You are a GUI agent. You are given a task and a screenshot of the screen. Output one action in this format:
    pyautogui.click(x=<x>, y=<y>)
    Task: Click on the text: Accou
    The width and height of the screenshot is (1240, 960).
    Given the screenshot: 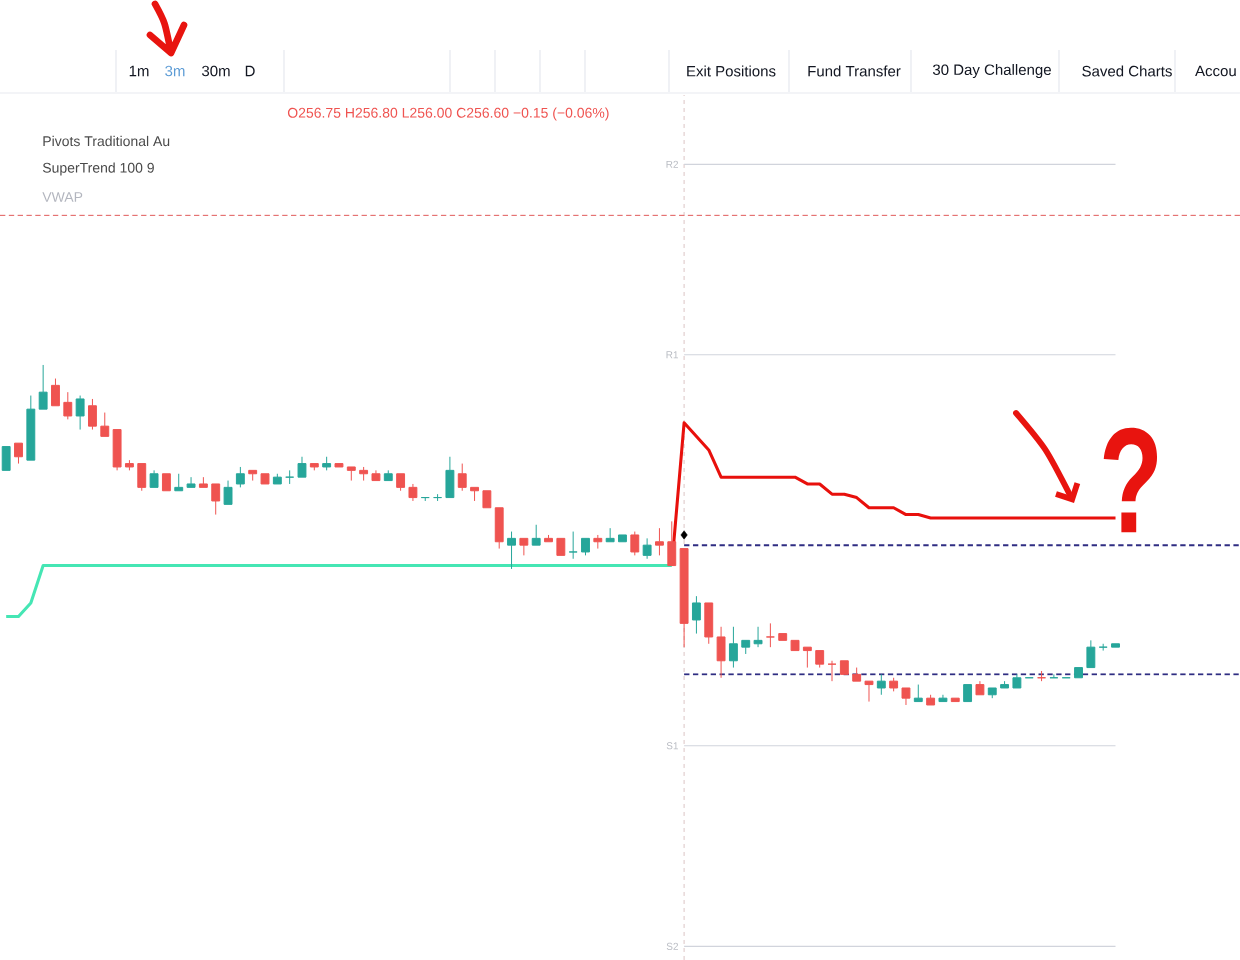 What is the action you would take?
    pyautogui.click(x=1215, y=71)
    